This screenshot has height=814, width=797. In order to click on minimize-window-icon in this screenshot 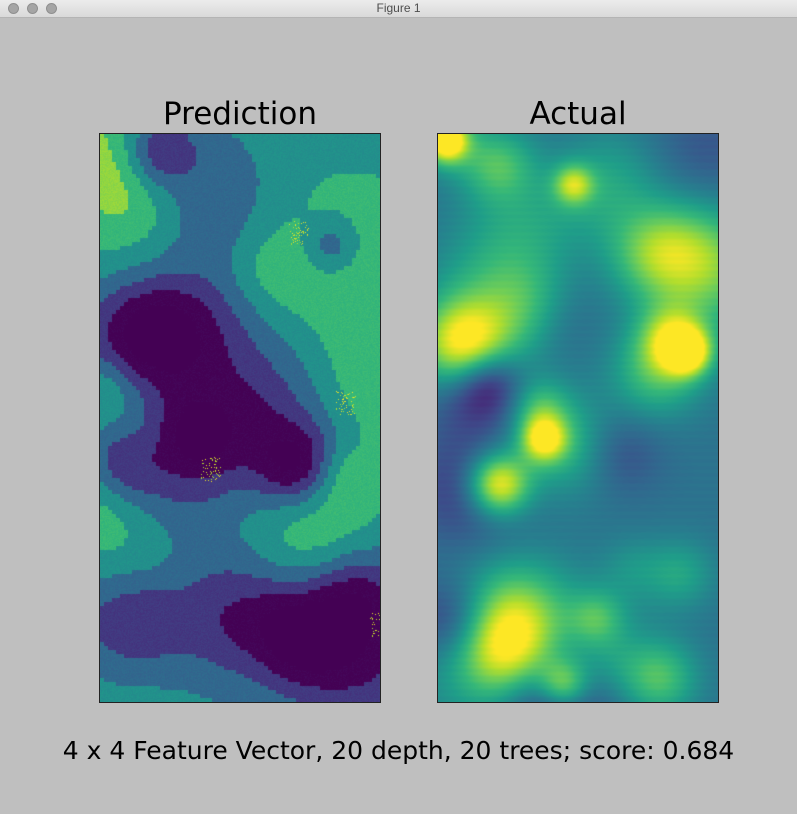, I will do `click(32, 8)`.